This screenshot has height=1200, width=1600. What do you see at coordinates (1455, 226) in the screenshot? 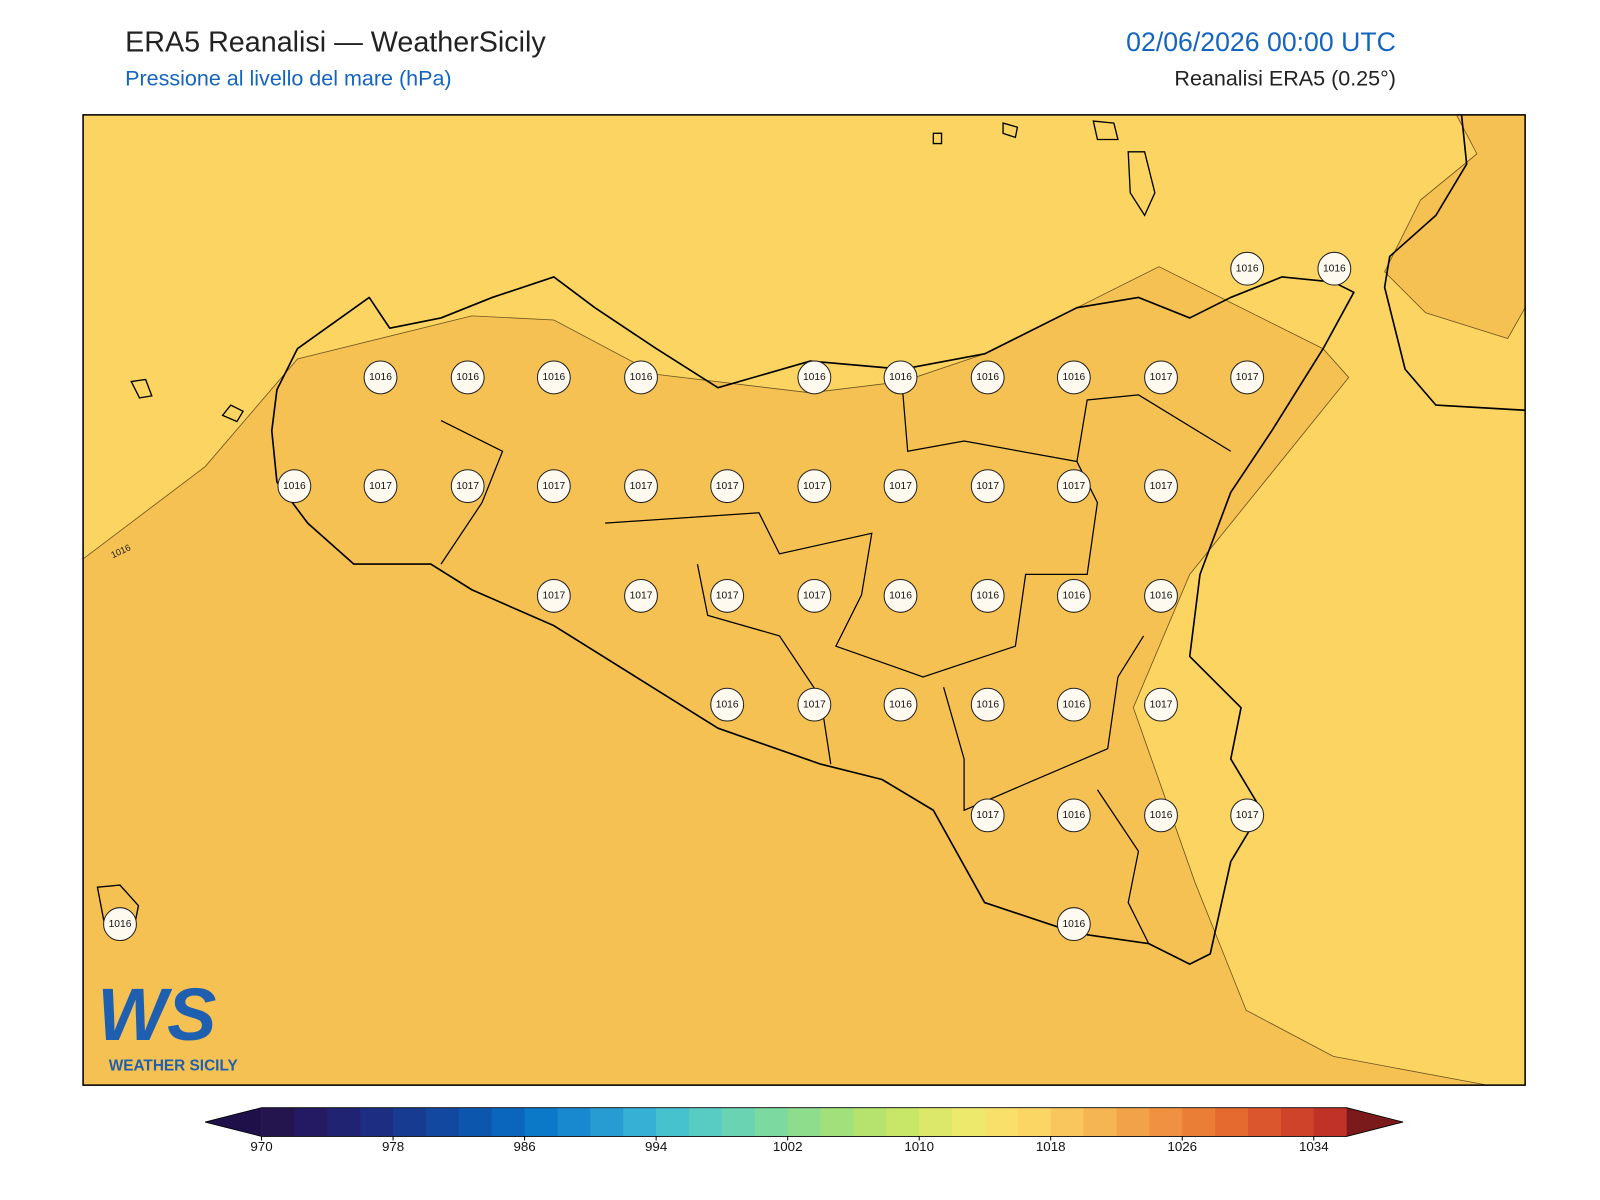
I see `isobar` at bounding box center [1455, 226].